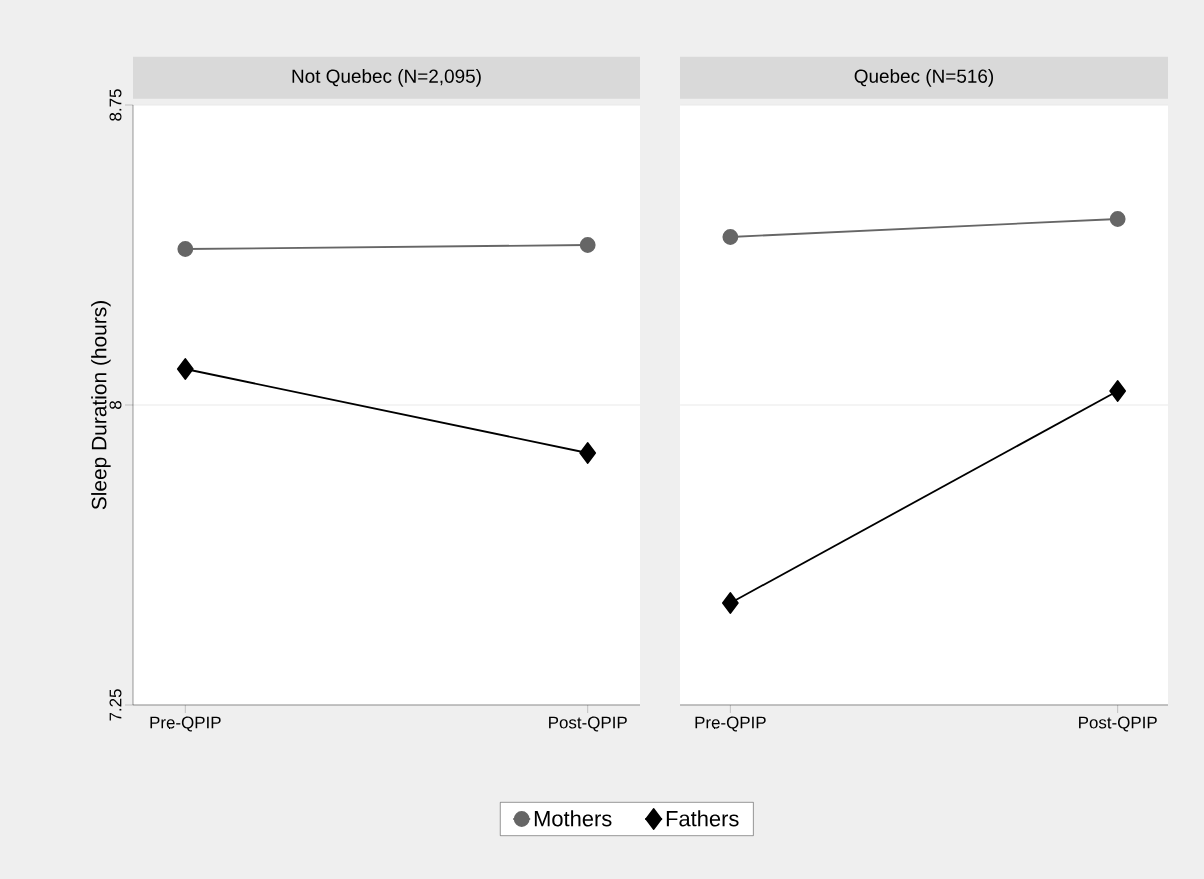  I want to click on legend-label: Mothers, so click(573, 818).